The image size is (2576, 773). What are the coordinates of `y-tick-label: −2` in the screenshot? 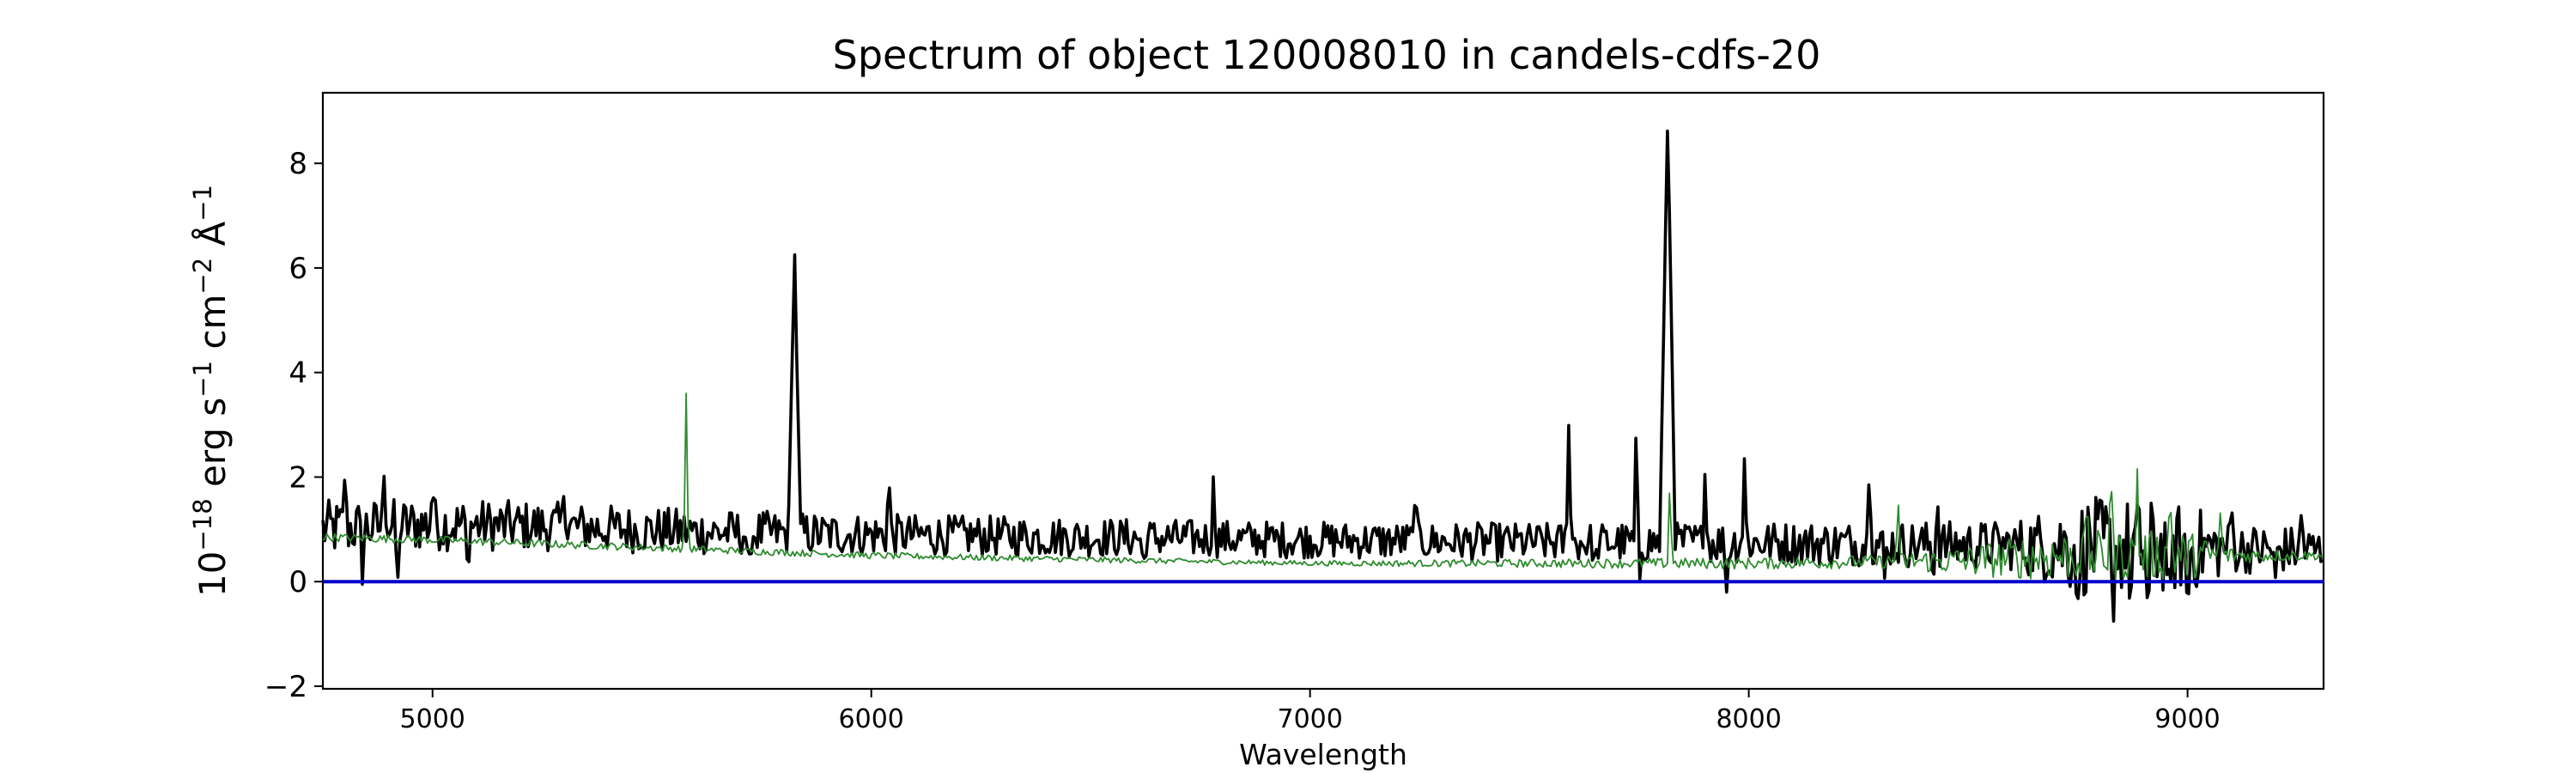 It's located at (285, 687).